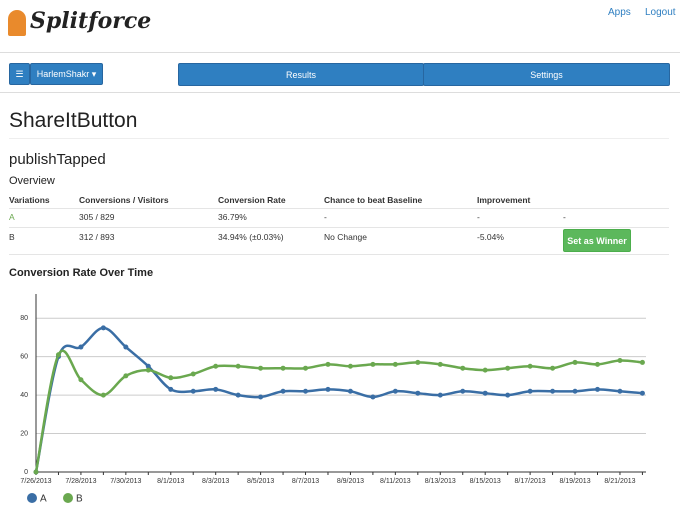  Describe the element at coordinates (73, 120) in the screenshot. I see `page-title: ShareItButton` at that location.